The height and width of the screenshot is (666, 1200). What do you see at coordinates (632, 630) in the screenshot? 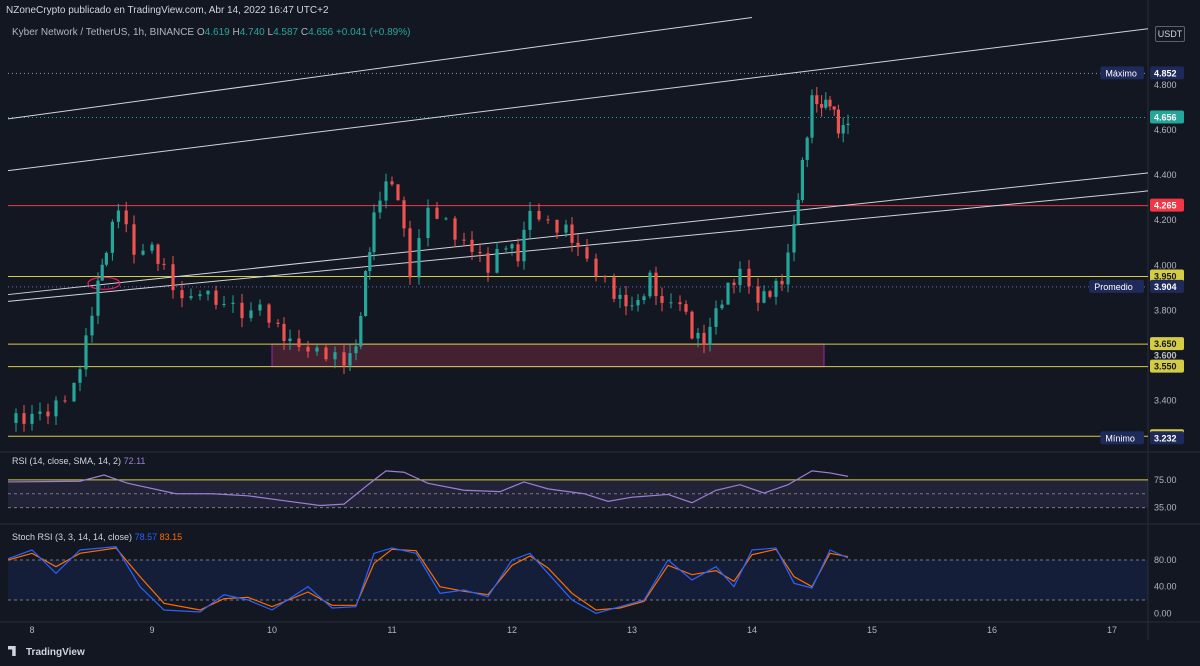
I see `time-tick-label: 13` at bounding box center [632, 630].